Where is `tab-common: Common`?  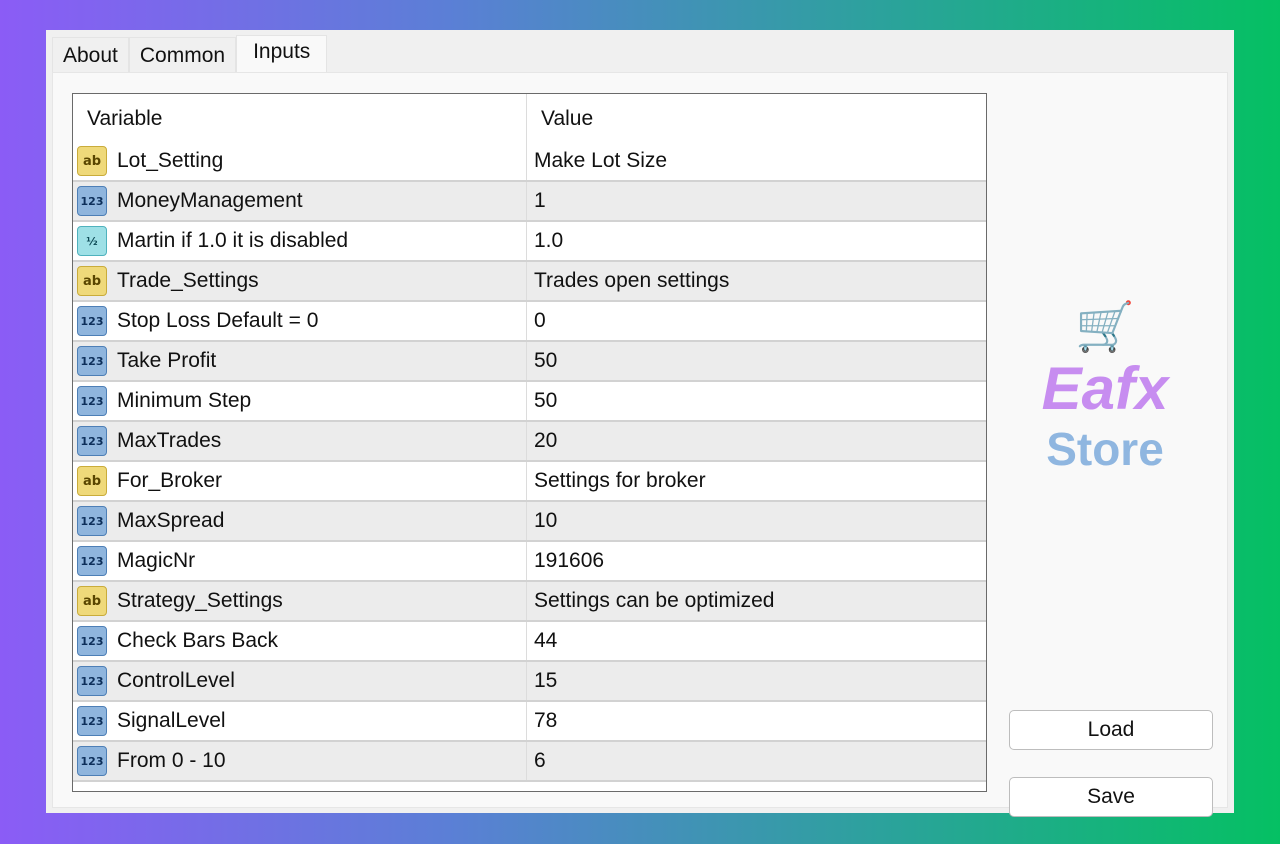 tab-common: Common is located at coordinates (182, 55).